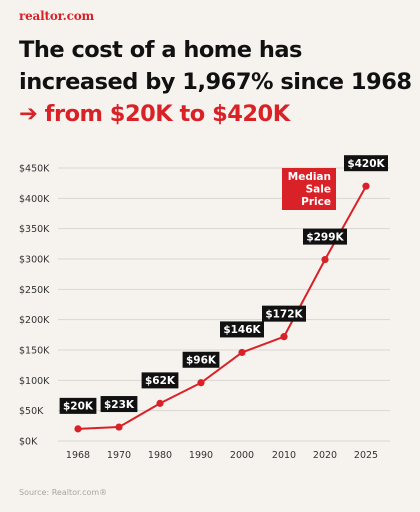  What do you see at coordinates (31, 411) in the screenshot?
I see `y-tick-label: $50K` at bounding box center [31, 411].